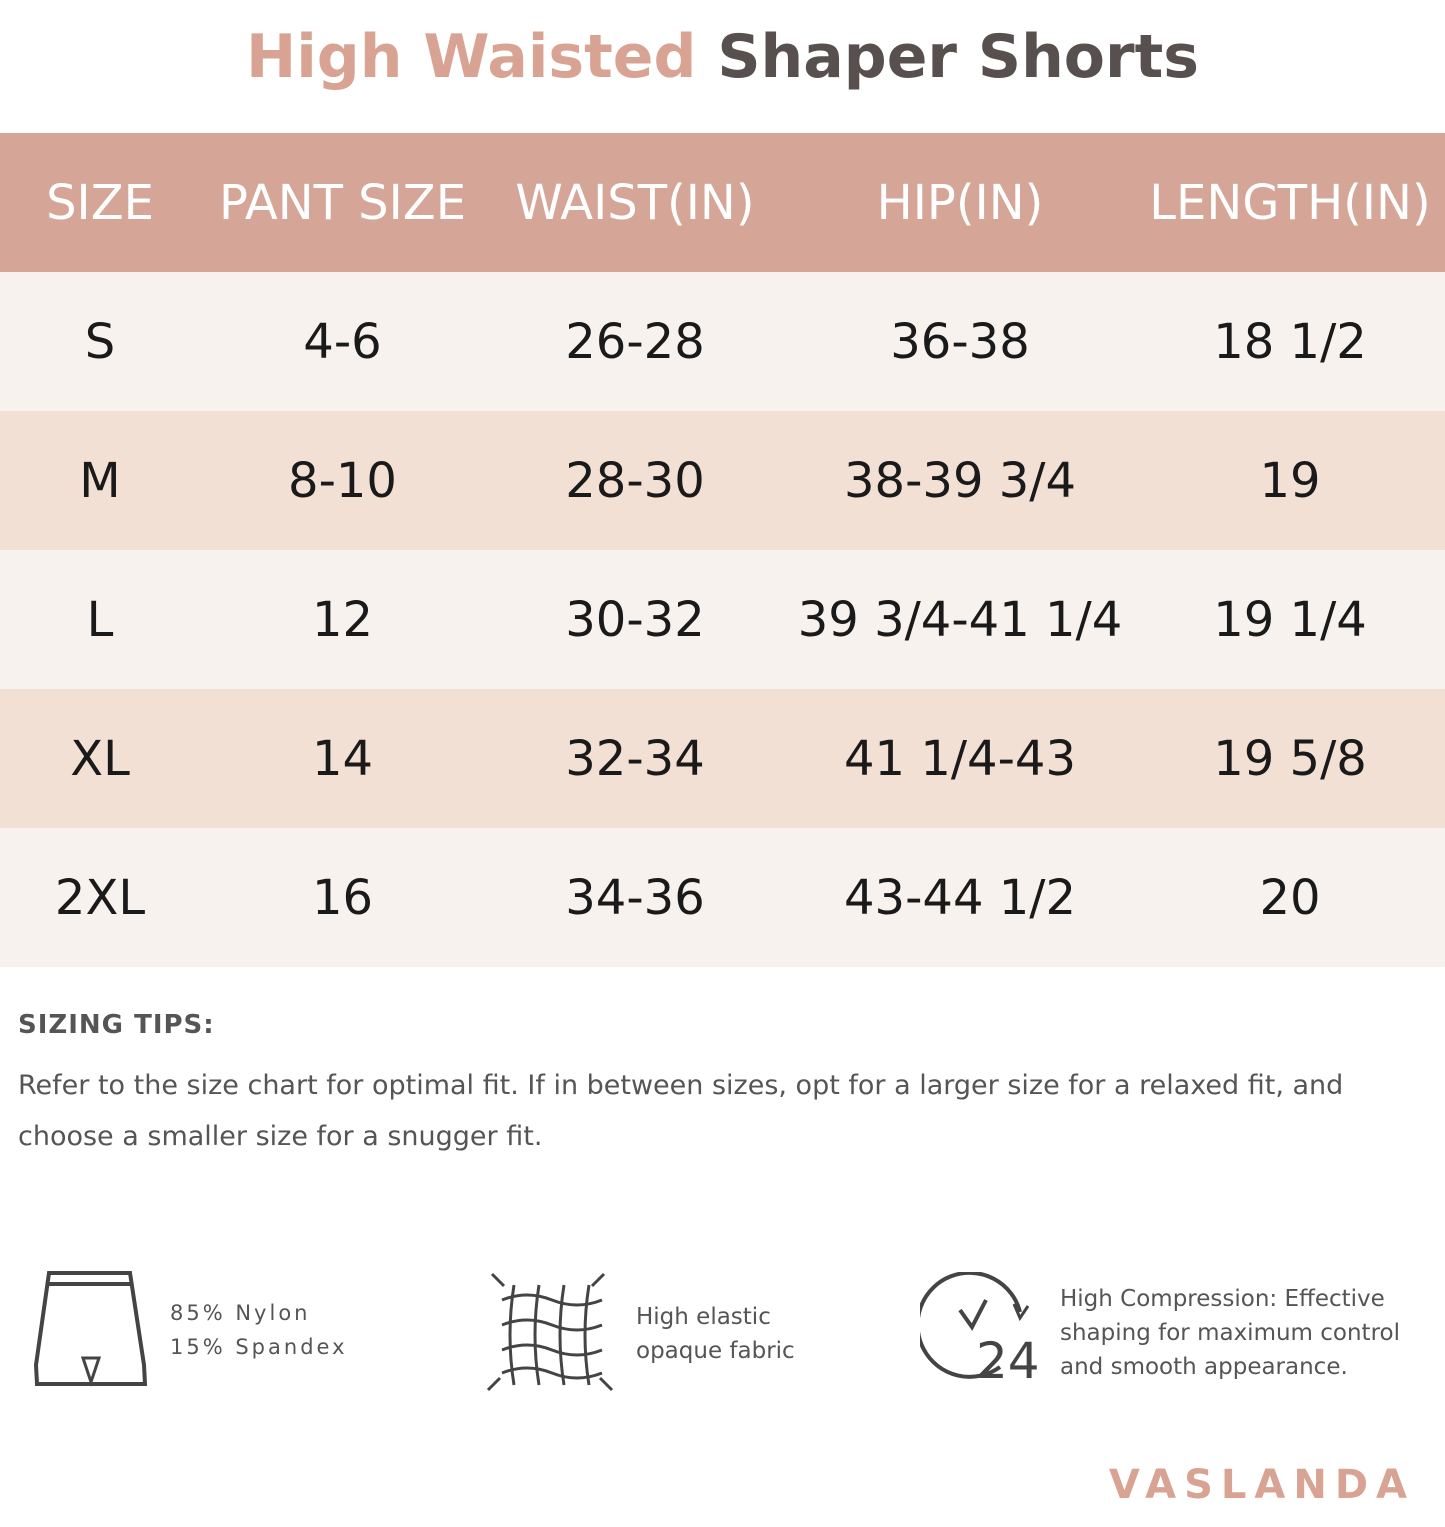 The image size is (1445, 1527). I want to click on feature-material: 85% Nylon 15% Spandex, so click(259, 1330).